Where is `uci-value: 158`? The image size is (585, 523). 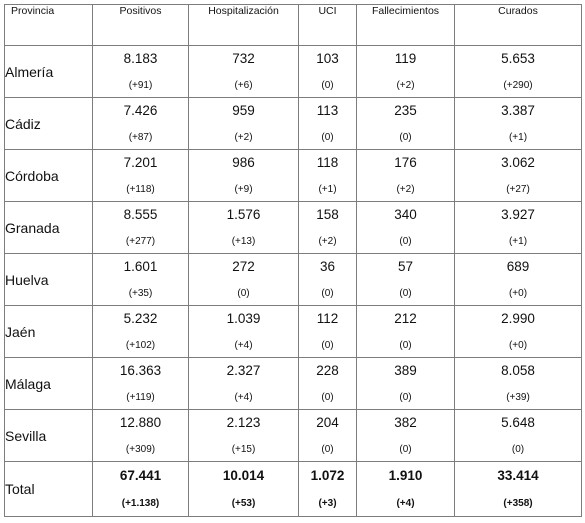 uci-value: 158 is located at coordinates (327, 214).